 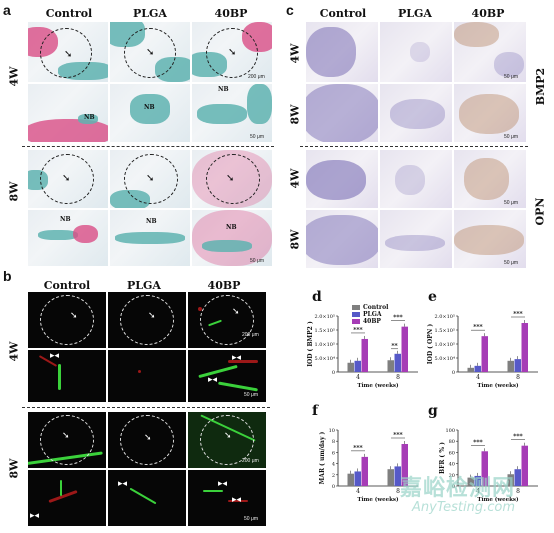 I want to click on y-tick-label: 60, so click(x=452, y=453).